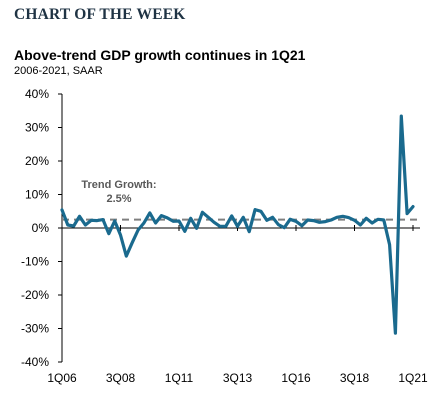 The image size is (448, 406). What do you see at coordinates (37, 94) in the screenshot?
I see `y-tick-label: 40%` at bounding box center [37, 94].